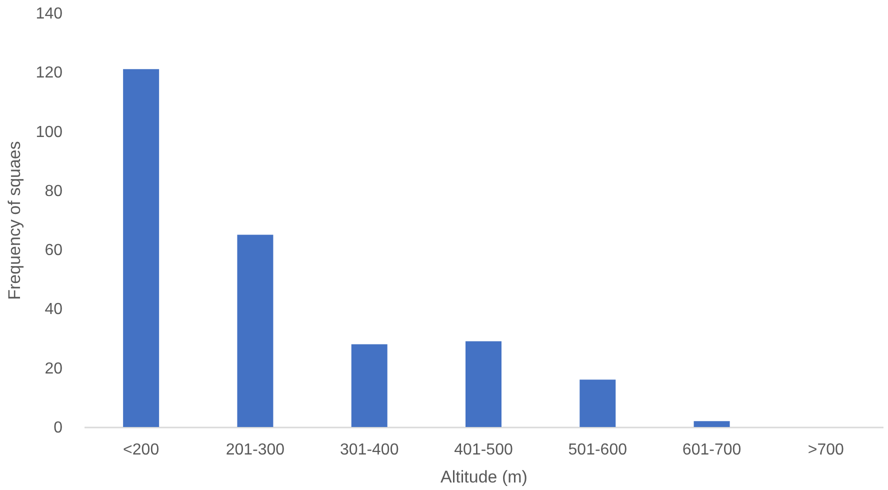 This screenshot has width=888, height=490. What do you see at coordinates (826, 450) in the screenshot?
I see `x-tick-label: >700` at bounding box center [826, 450].